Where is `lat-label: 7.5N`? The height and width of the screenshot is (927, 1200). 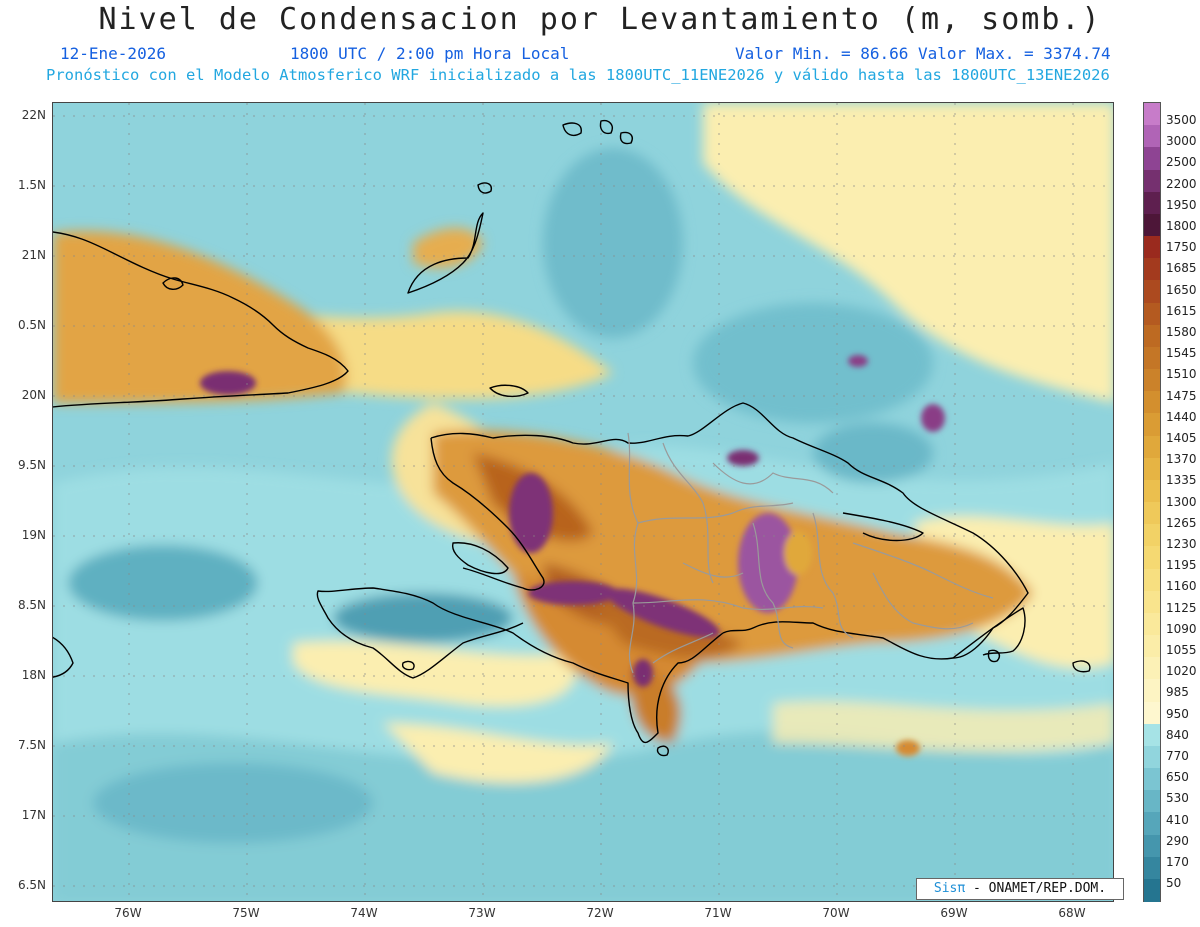 lat-label: 7.5N is located at coordinates (31, 745).